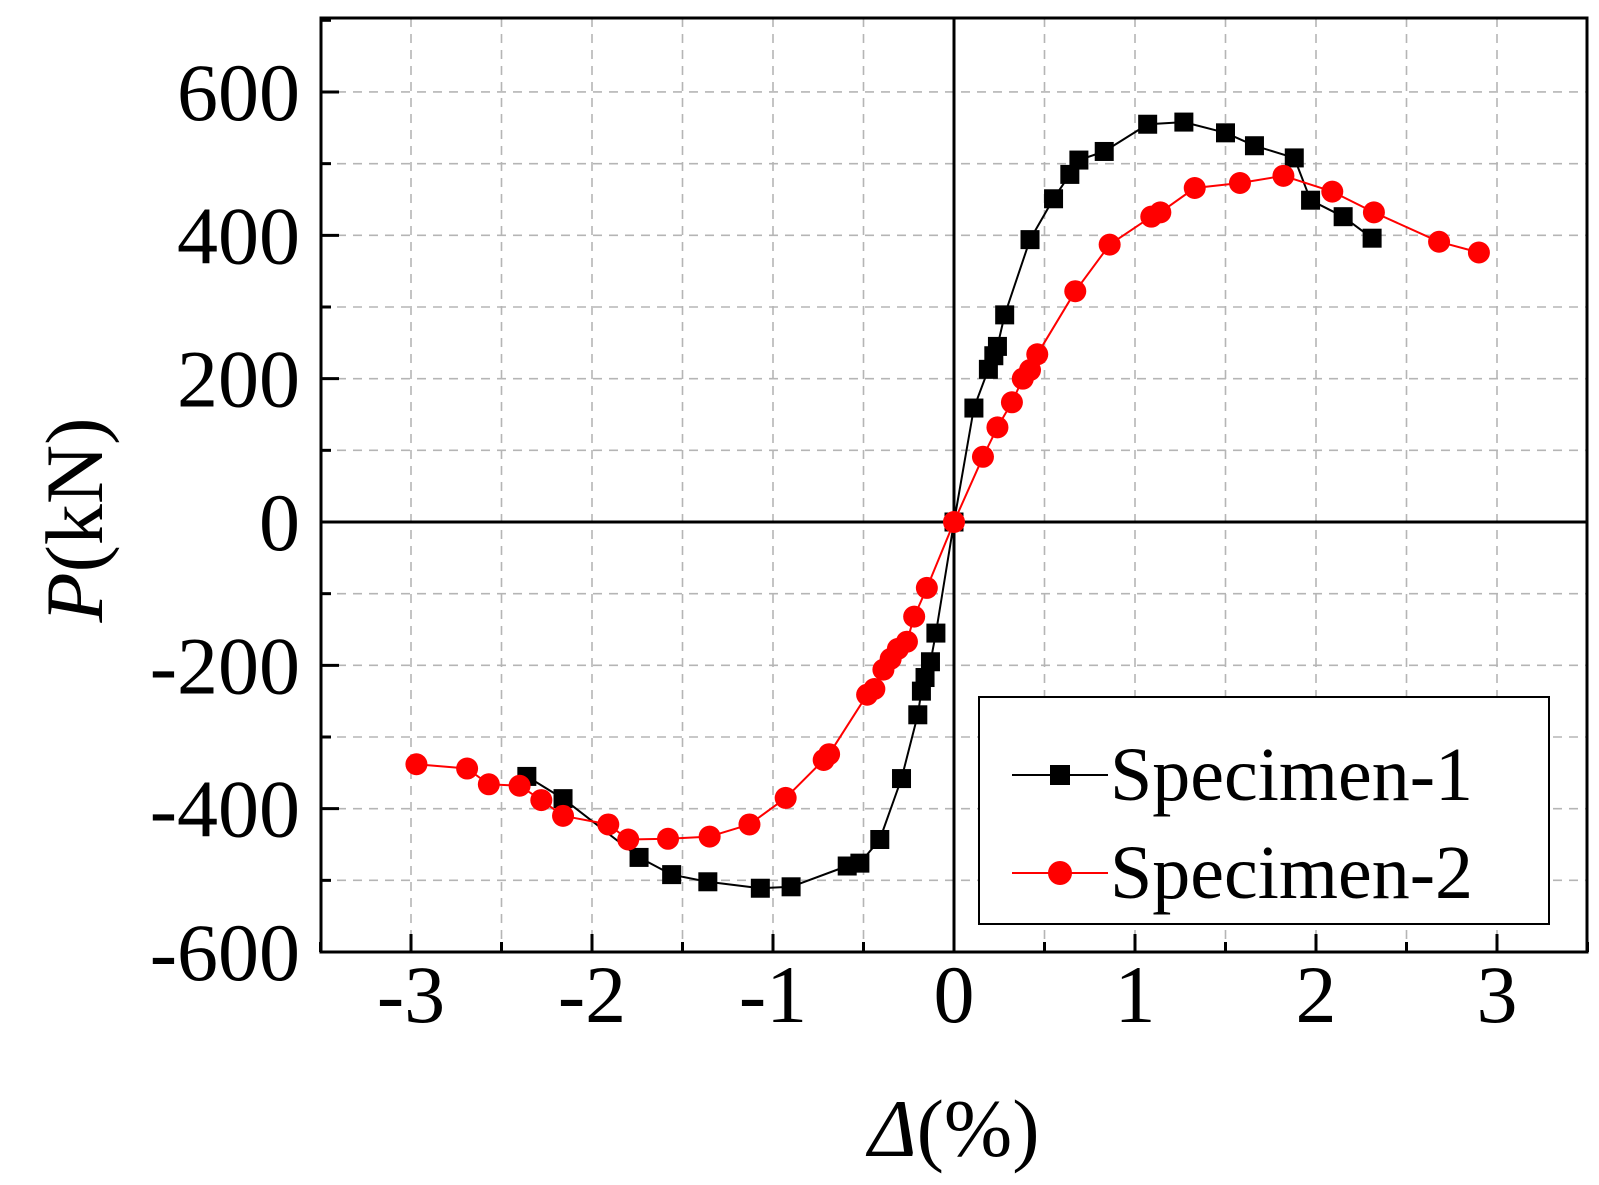 This screenshot has height=1185, width=1599. I want to click on x-tick-label: -3, so click(411, 994).